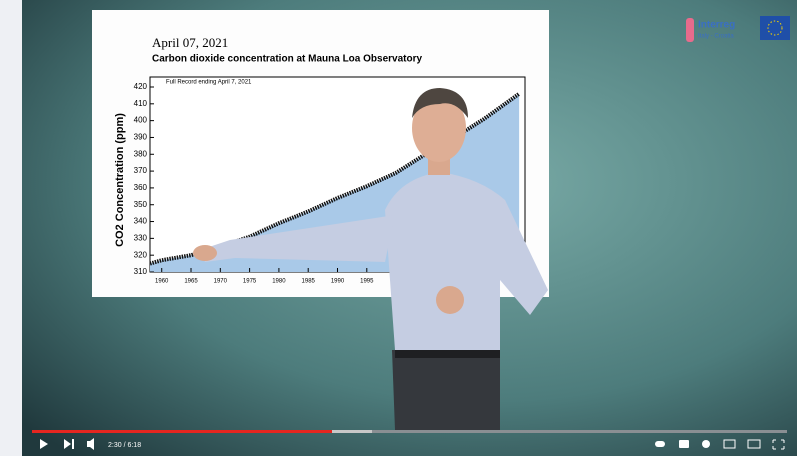  I want to click on y-tick-label: 340, so click(141, 221).